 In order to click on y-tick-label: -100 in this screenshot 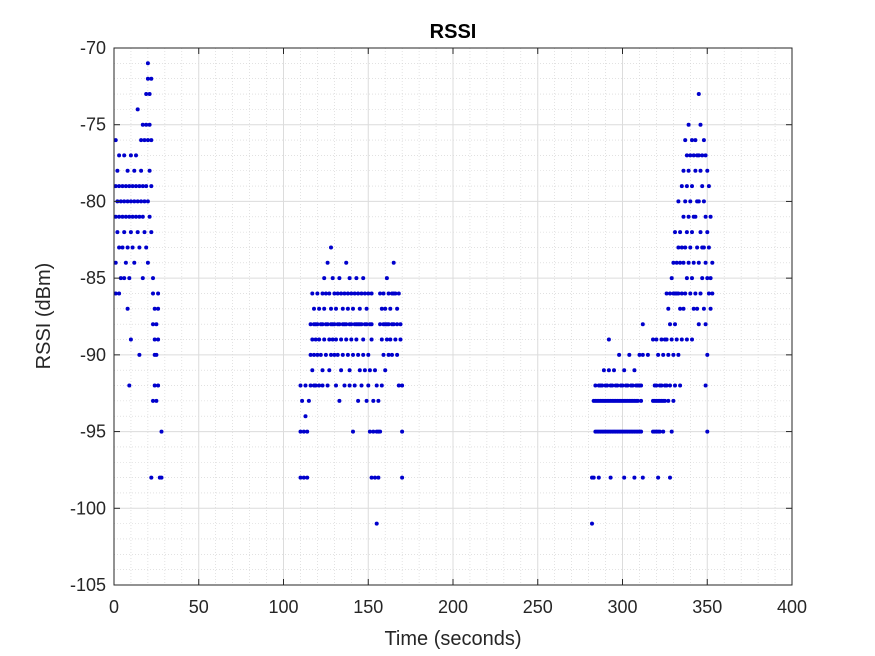, I will do `click(88, 508)`.